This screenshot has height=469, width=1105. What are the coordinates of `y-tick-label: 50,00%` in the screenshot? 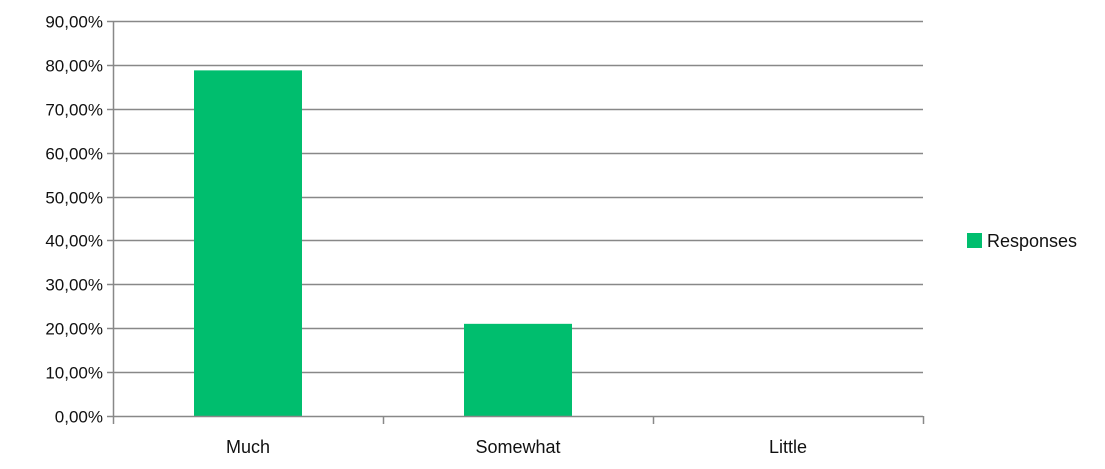 It's located at (74, 198).